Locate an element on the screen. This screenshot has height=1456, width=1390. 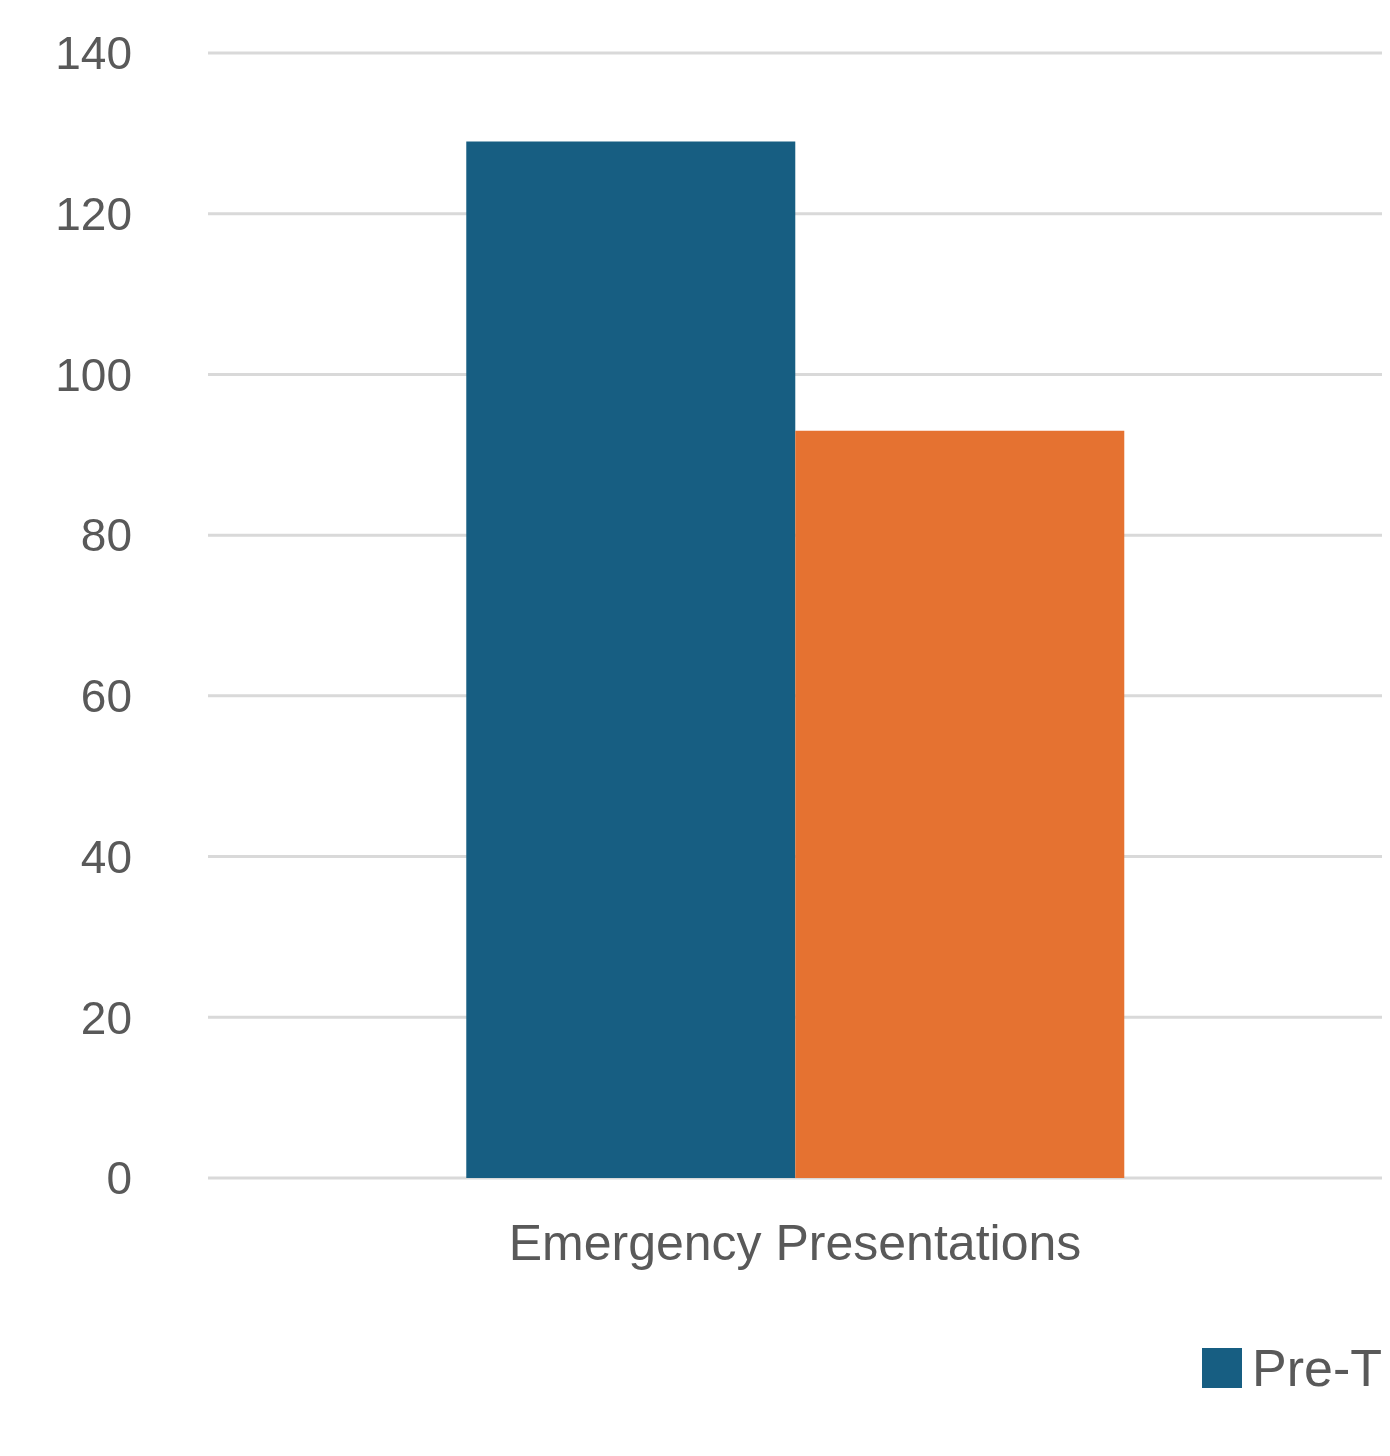
y-tick-label: 20 is located at coordinates (106, 1017).